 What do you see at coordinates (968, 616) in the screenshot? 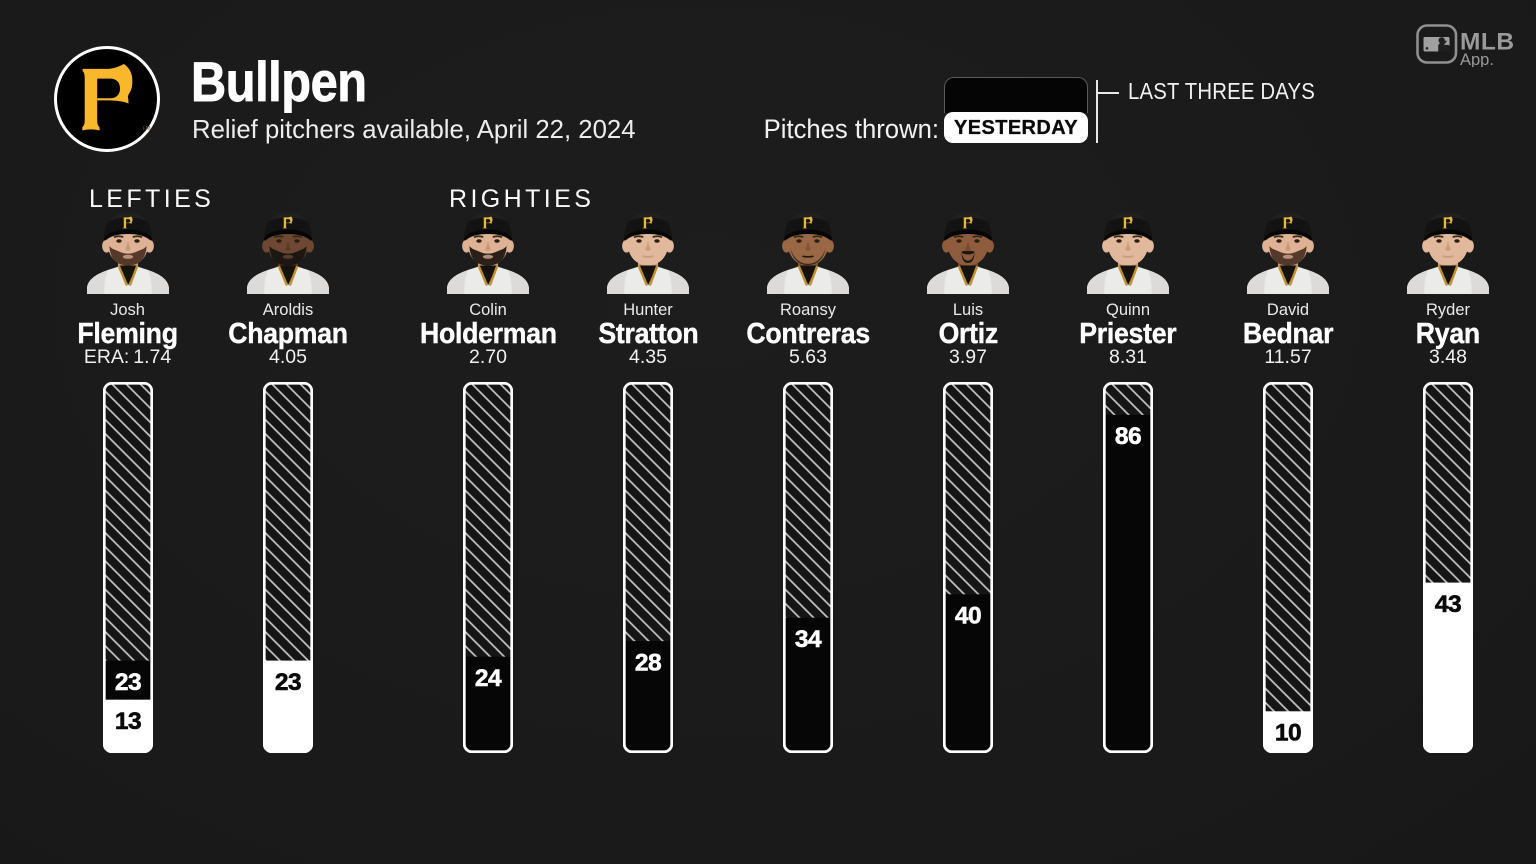
I see `svg-text: 40` at bounding box center [968, 616].